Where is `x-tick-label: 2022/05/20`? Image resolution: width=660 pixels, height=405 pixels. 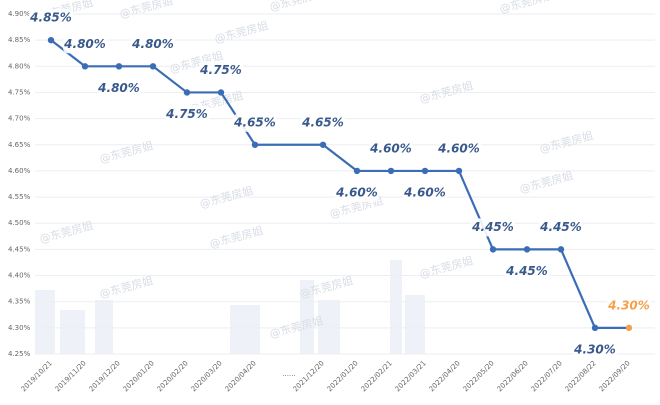
x-tick-label: 2022/05/20 is located at coordinates (479, 376).